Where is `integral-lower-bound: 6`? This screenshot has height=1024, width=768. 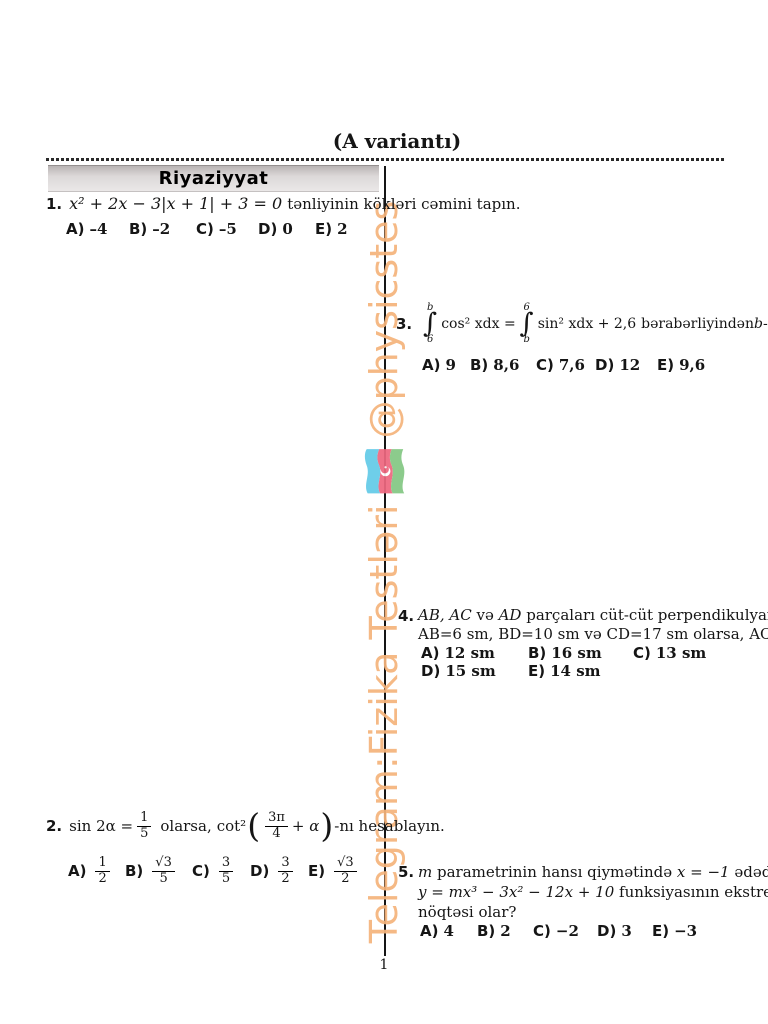 integral-lower-bound: 6 is located at coordinates (430, 340).